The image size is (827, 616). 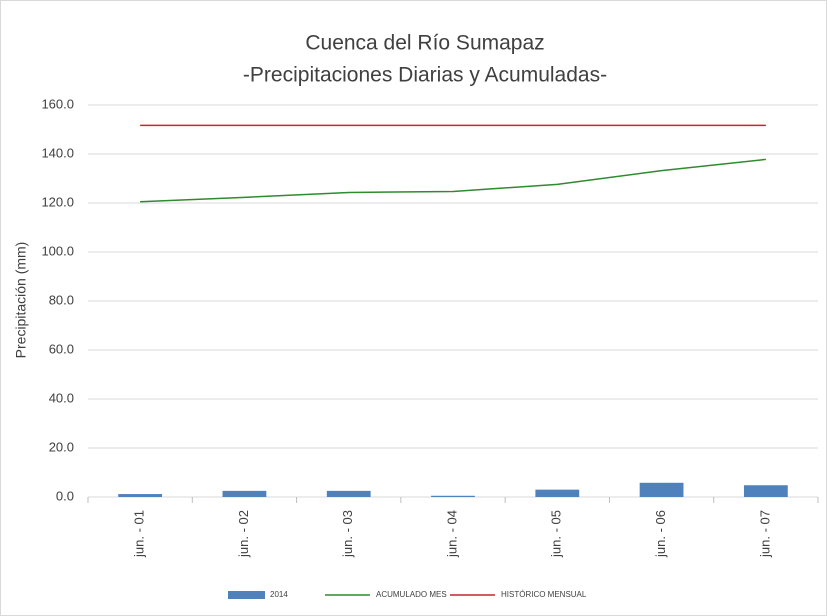 I want to click on x-tick-label: jun. - 02, so click(x=243, y=534).